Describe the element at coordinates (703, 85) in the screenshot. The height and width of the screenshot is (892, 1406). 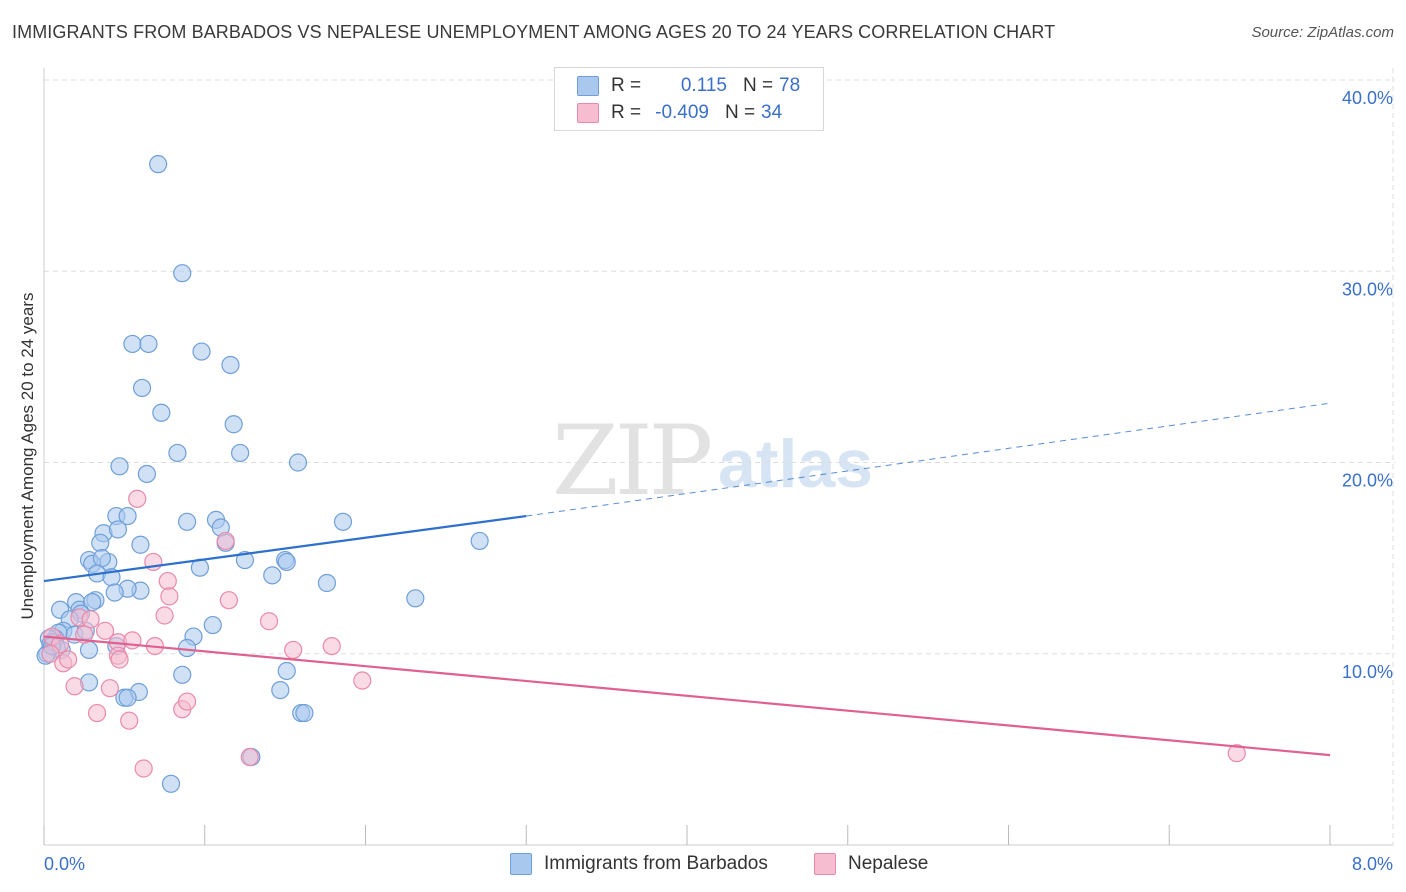
I see `legend-r-value: 0.115` at that location.